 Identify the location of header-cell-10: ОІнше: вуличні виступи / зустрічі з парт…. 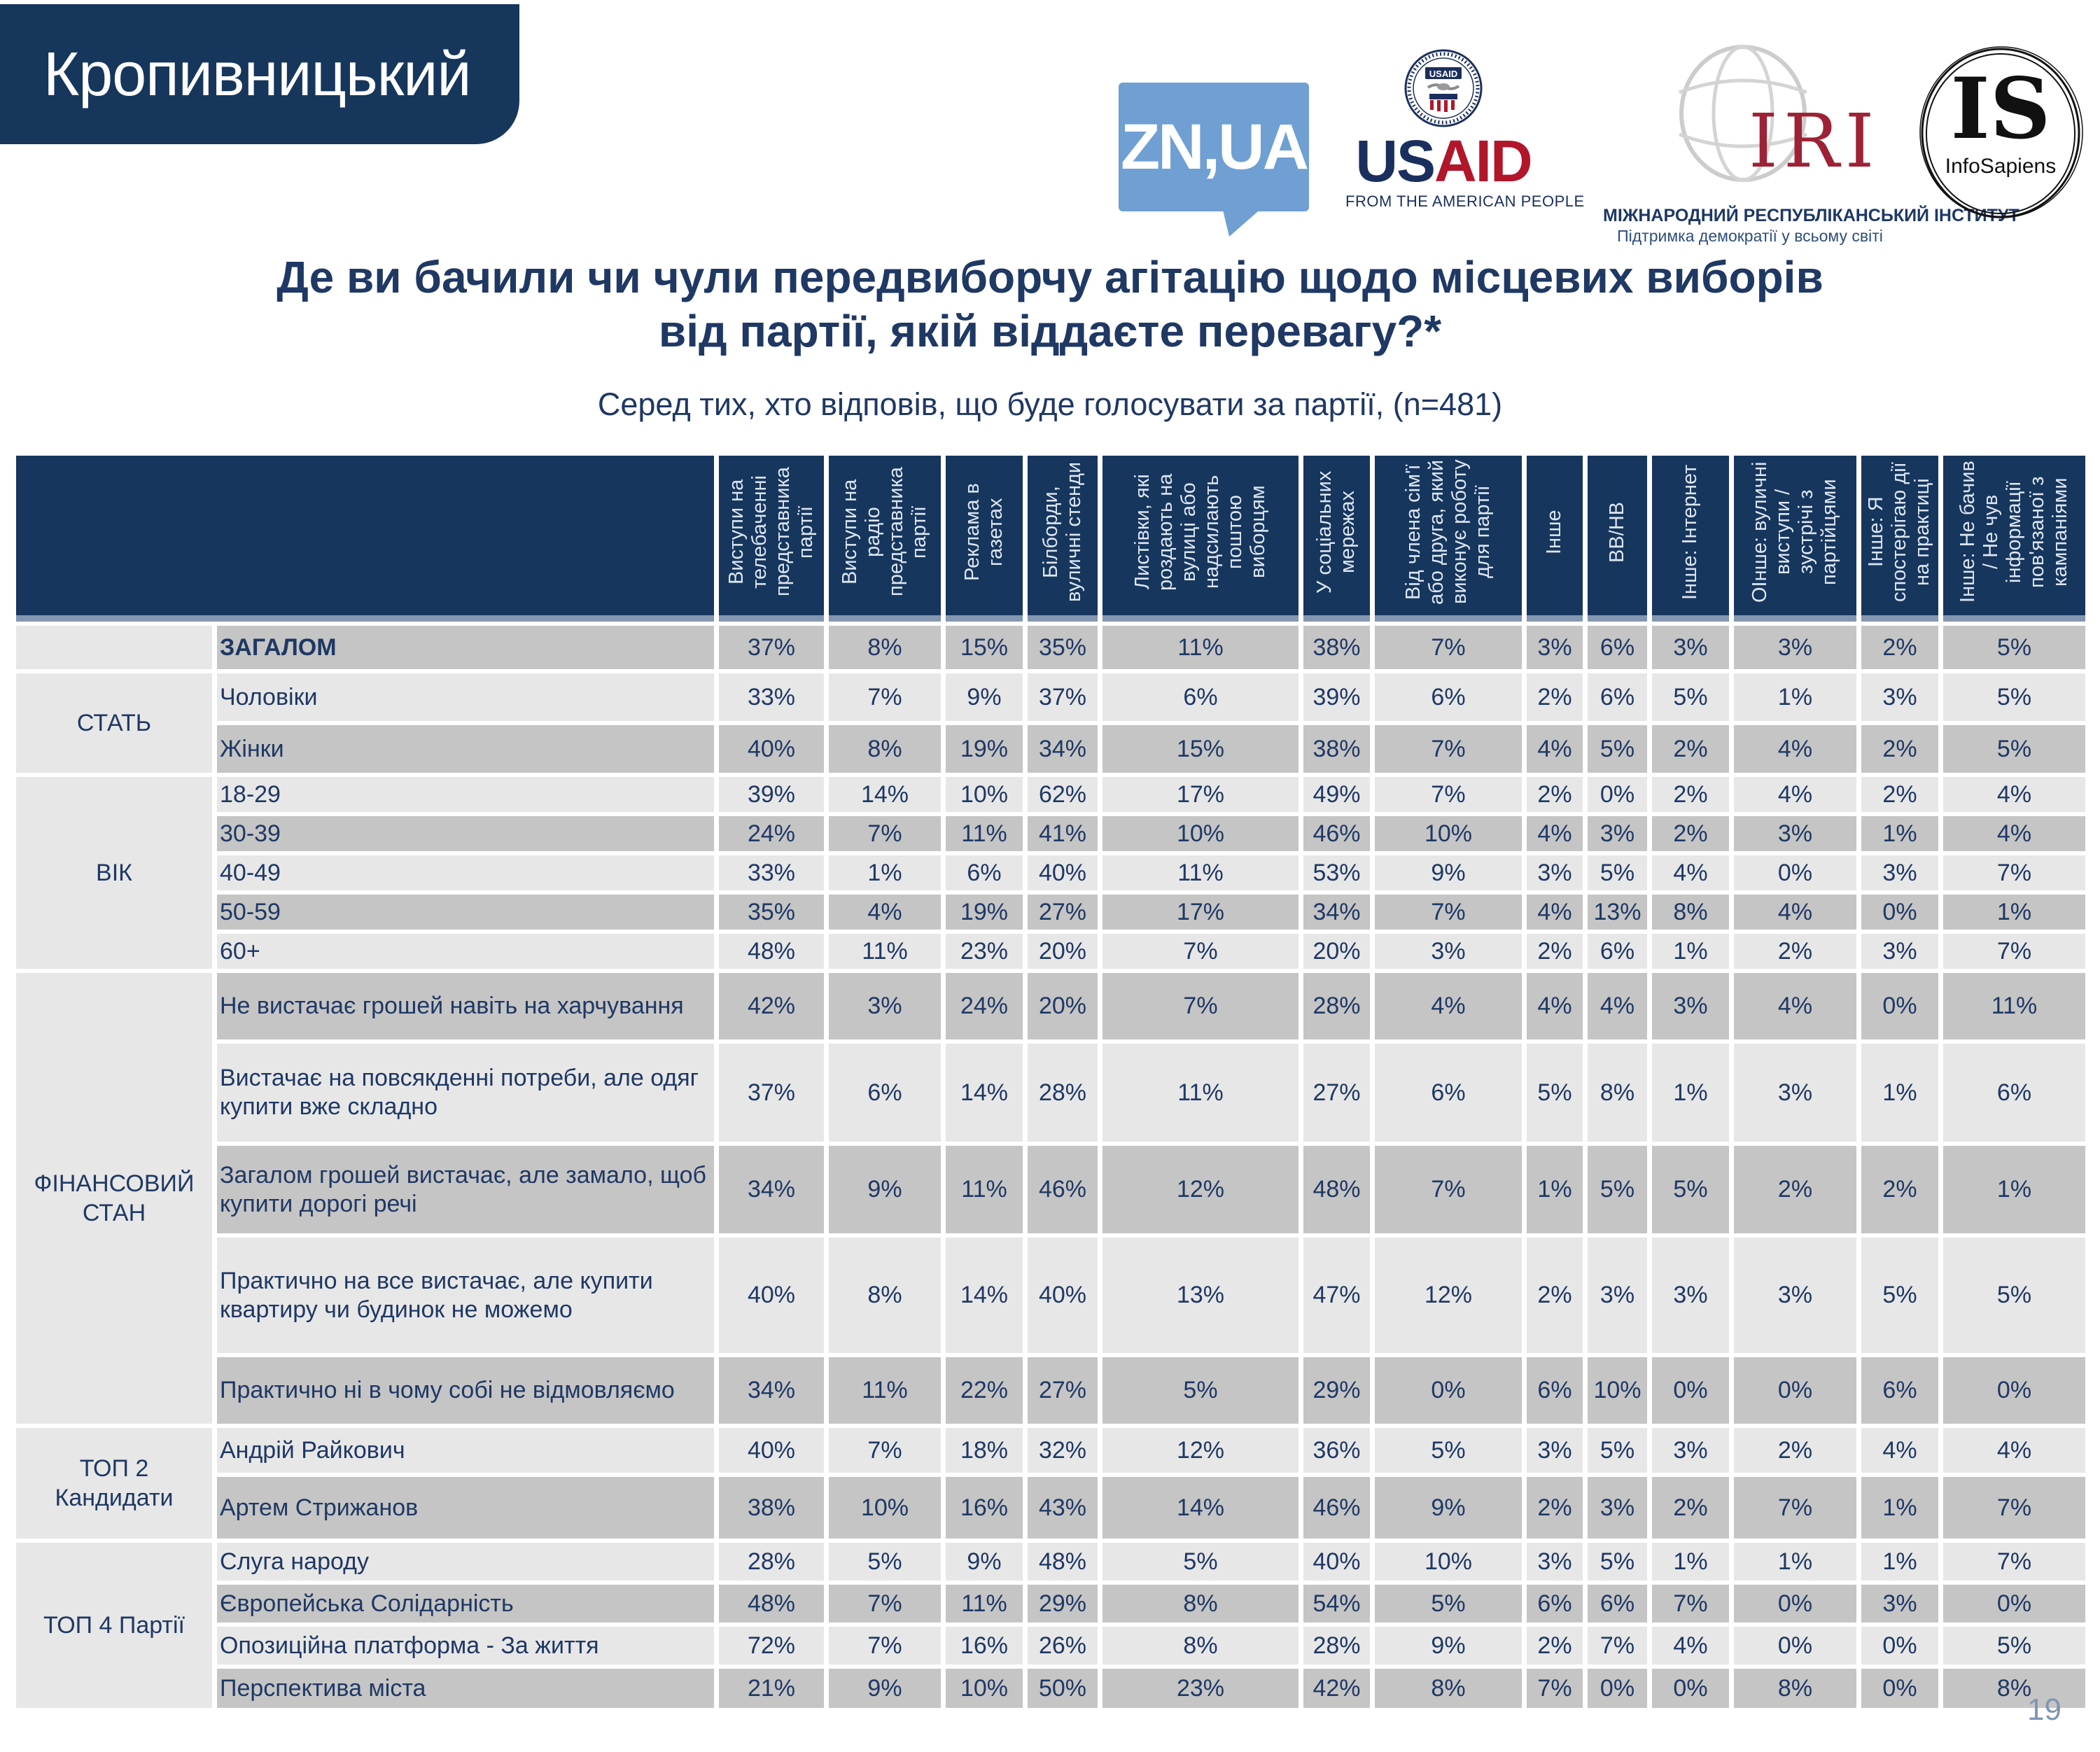
(1795, 539).